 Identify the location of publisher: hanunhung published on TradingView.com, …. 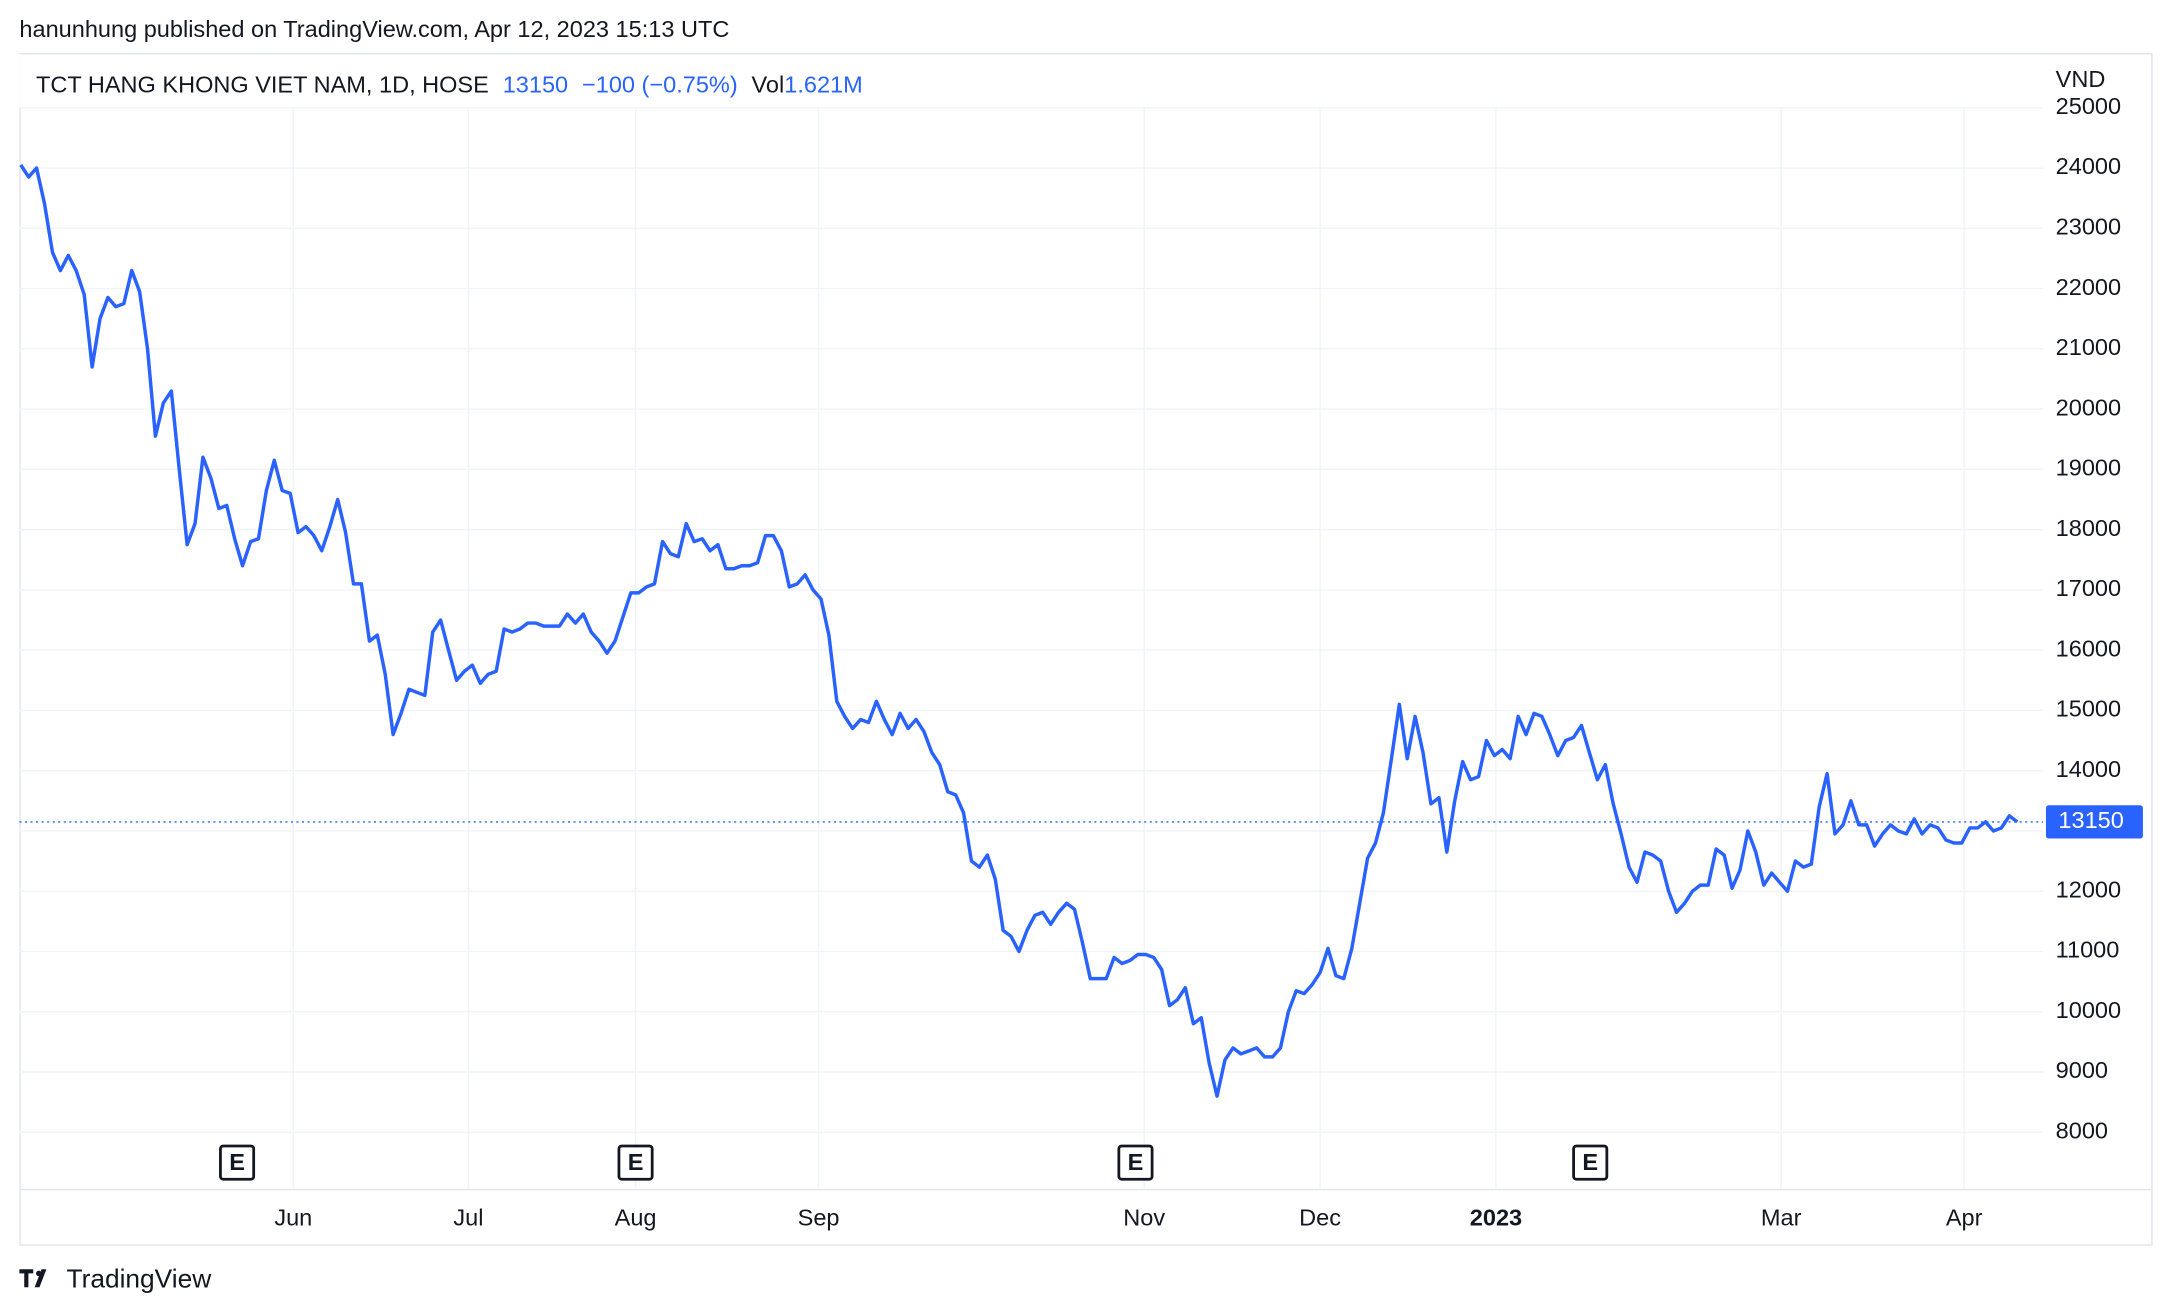
(374, 29).